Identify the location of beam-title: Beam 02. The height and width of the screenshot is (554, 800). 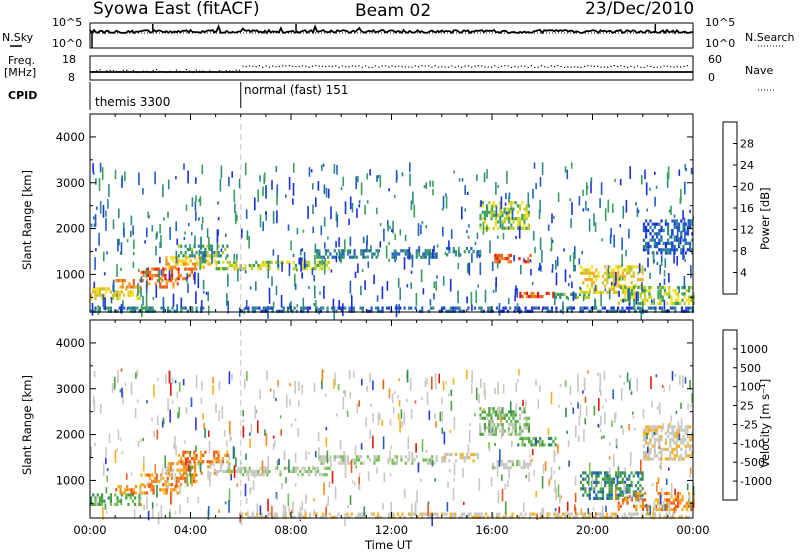
(393, 11).